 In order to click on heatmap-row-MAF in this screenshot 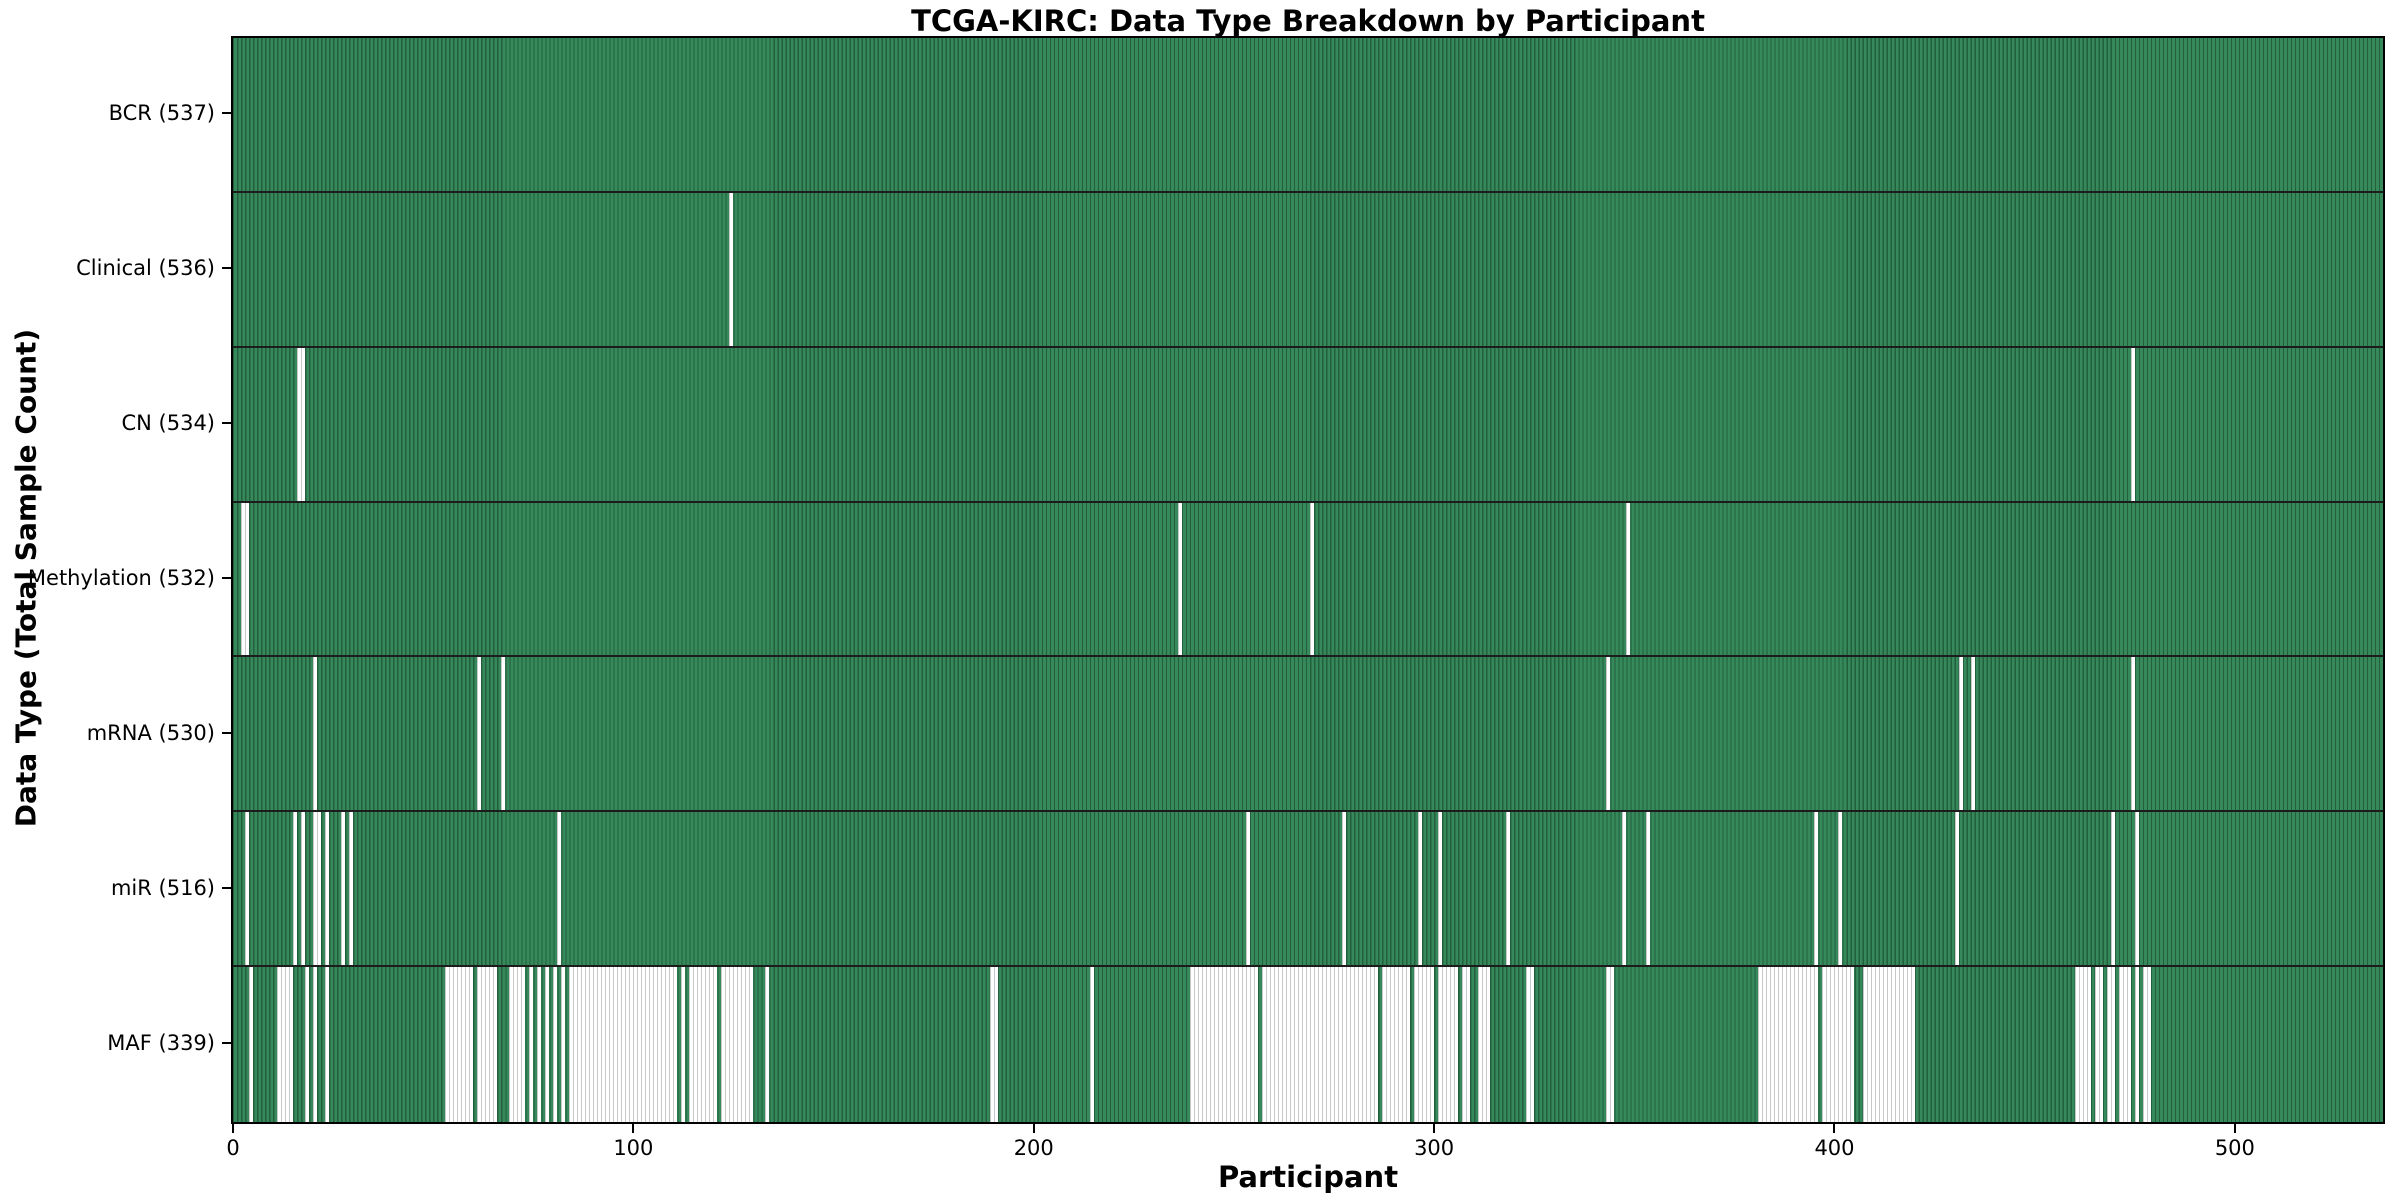, I will do `click(1308, 1044)`.